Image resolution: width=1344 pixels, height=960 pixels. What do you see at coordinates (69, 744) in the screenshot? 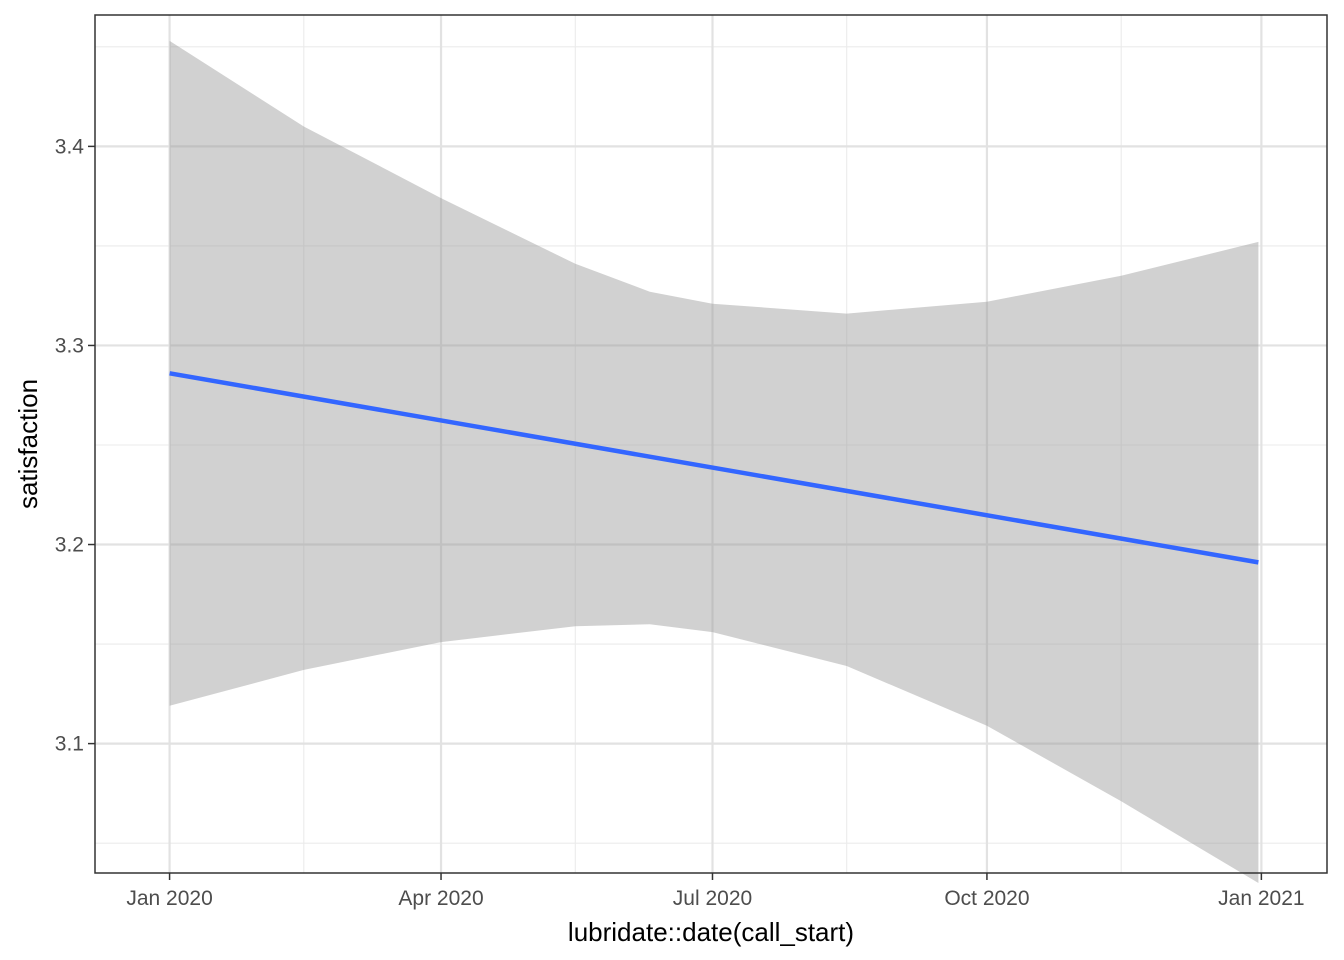
I see `y-tick-label-0: 3.1` at bounding box center [69, 744].